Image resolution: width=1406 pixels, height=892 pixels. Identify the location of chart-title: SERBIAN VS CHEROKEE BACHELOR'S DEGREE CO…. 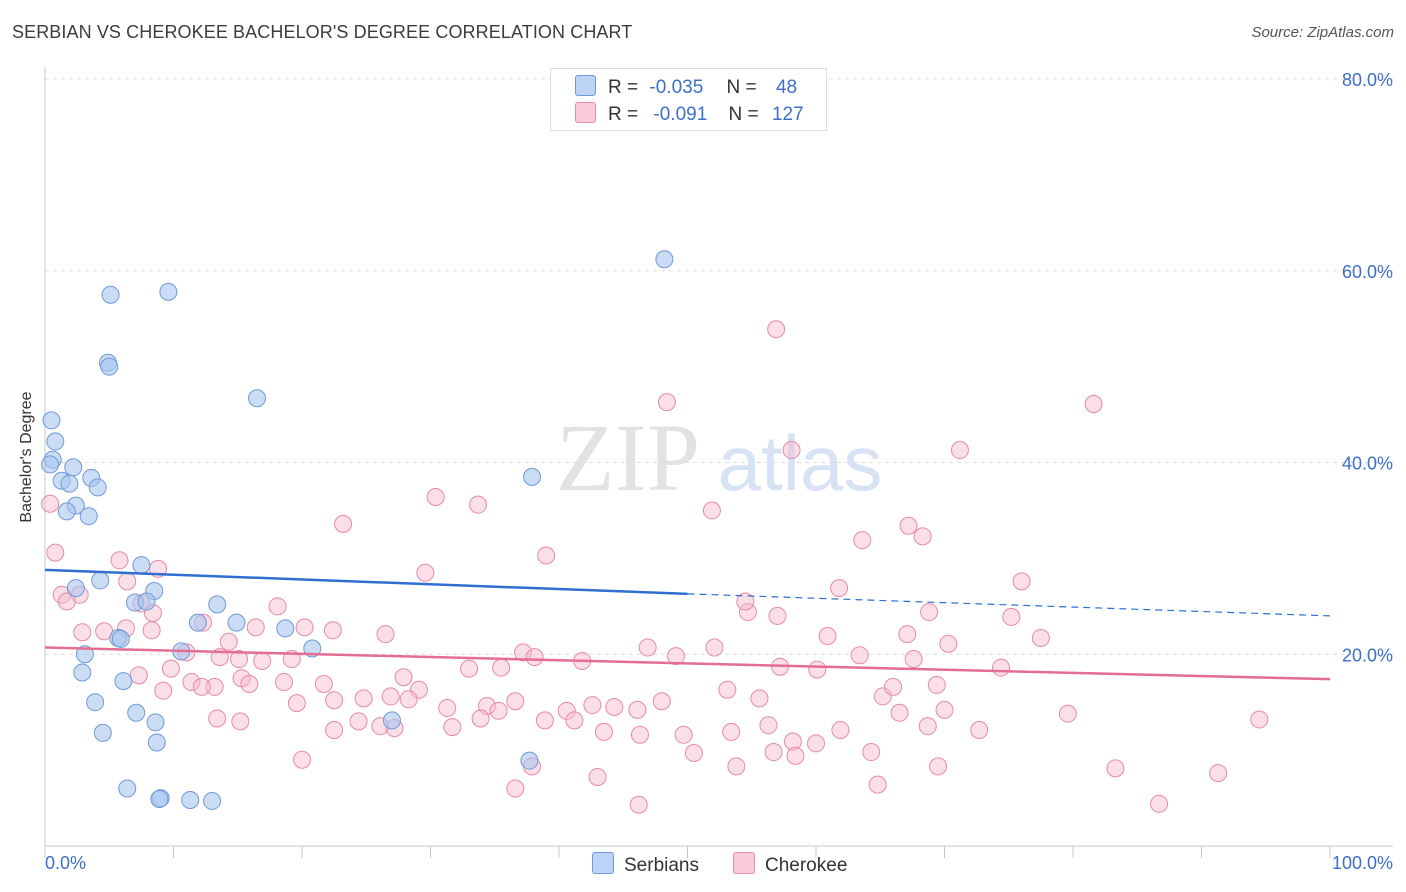
(322, 32).